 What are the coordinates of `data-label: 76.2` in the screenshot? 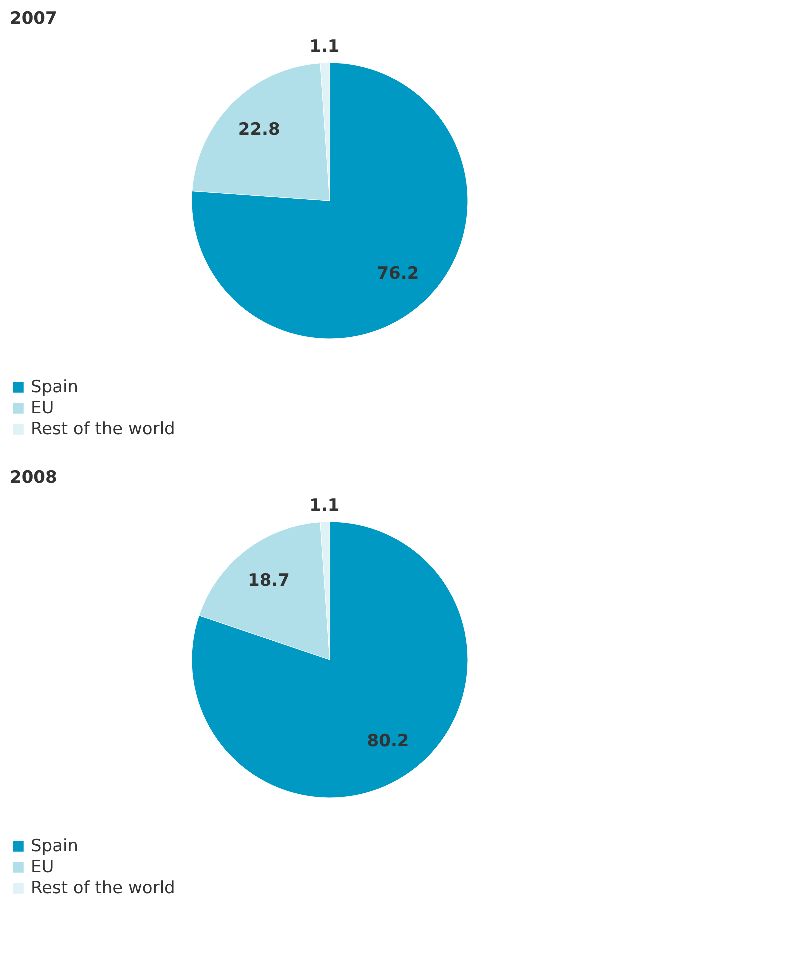 It's located at (398, 274).